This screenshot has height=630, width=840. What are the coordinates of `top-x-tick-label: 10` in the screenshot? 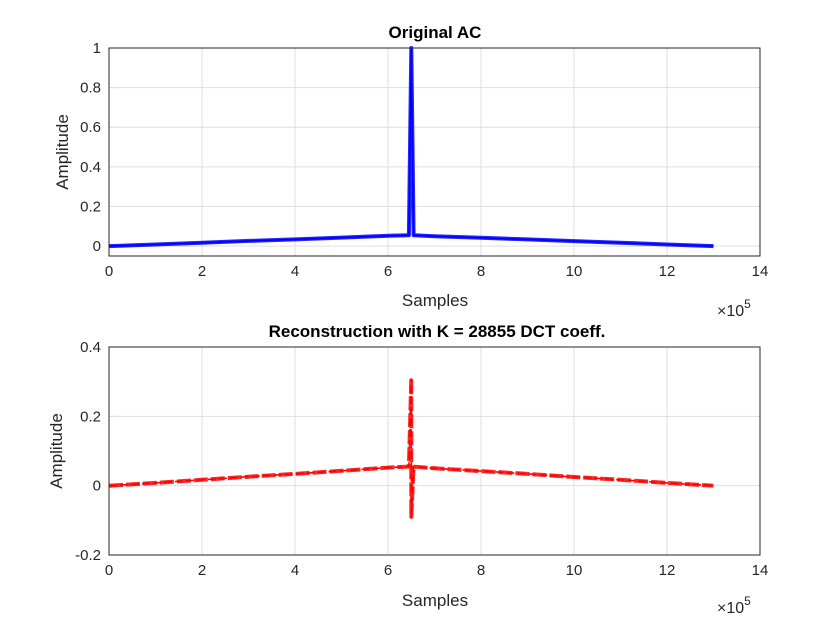 It's located at (574, 271).